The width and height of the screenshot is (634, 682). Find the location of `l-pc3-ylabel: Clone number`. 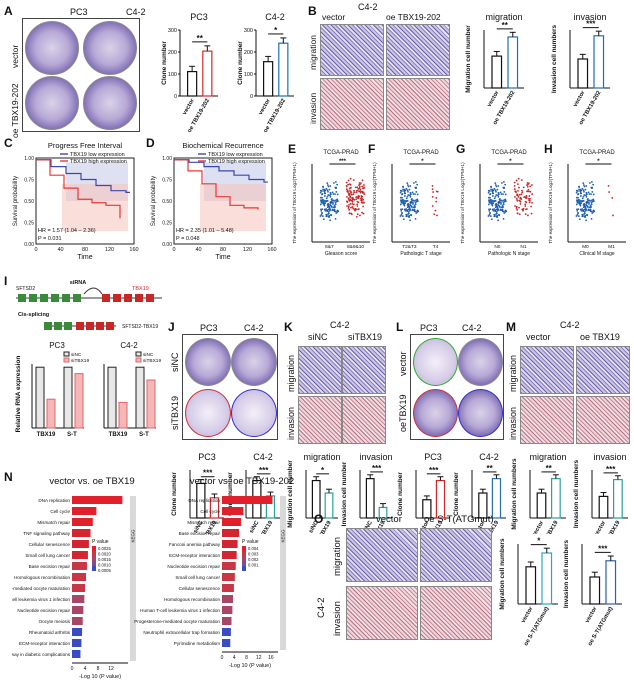

l-pc3-ylabel: Clone number is located at coordinates (400, 494).